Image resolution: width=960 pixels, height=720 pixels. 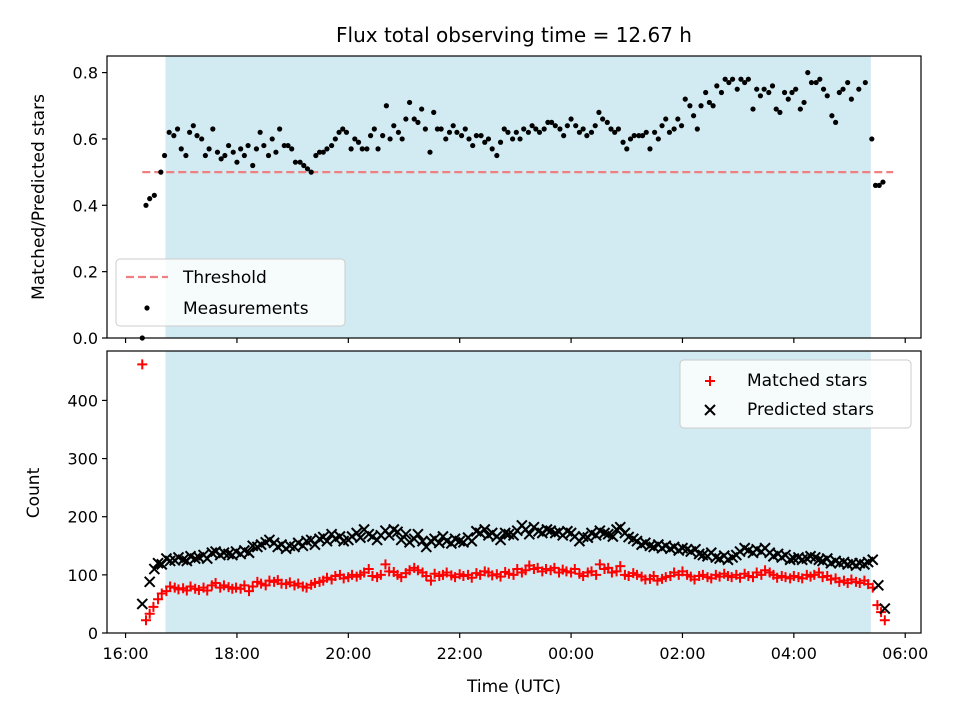 What do you see at coordinates (237, 653) in the screenshot?
I see `x-tick-label: 18:00` at bounding box center [237, 653].